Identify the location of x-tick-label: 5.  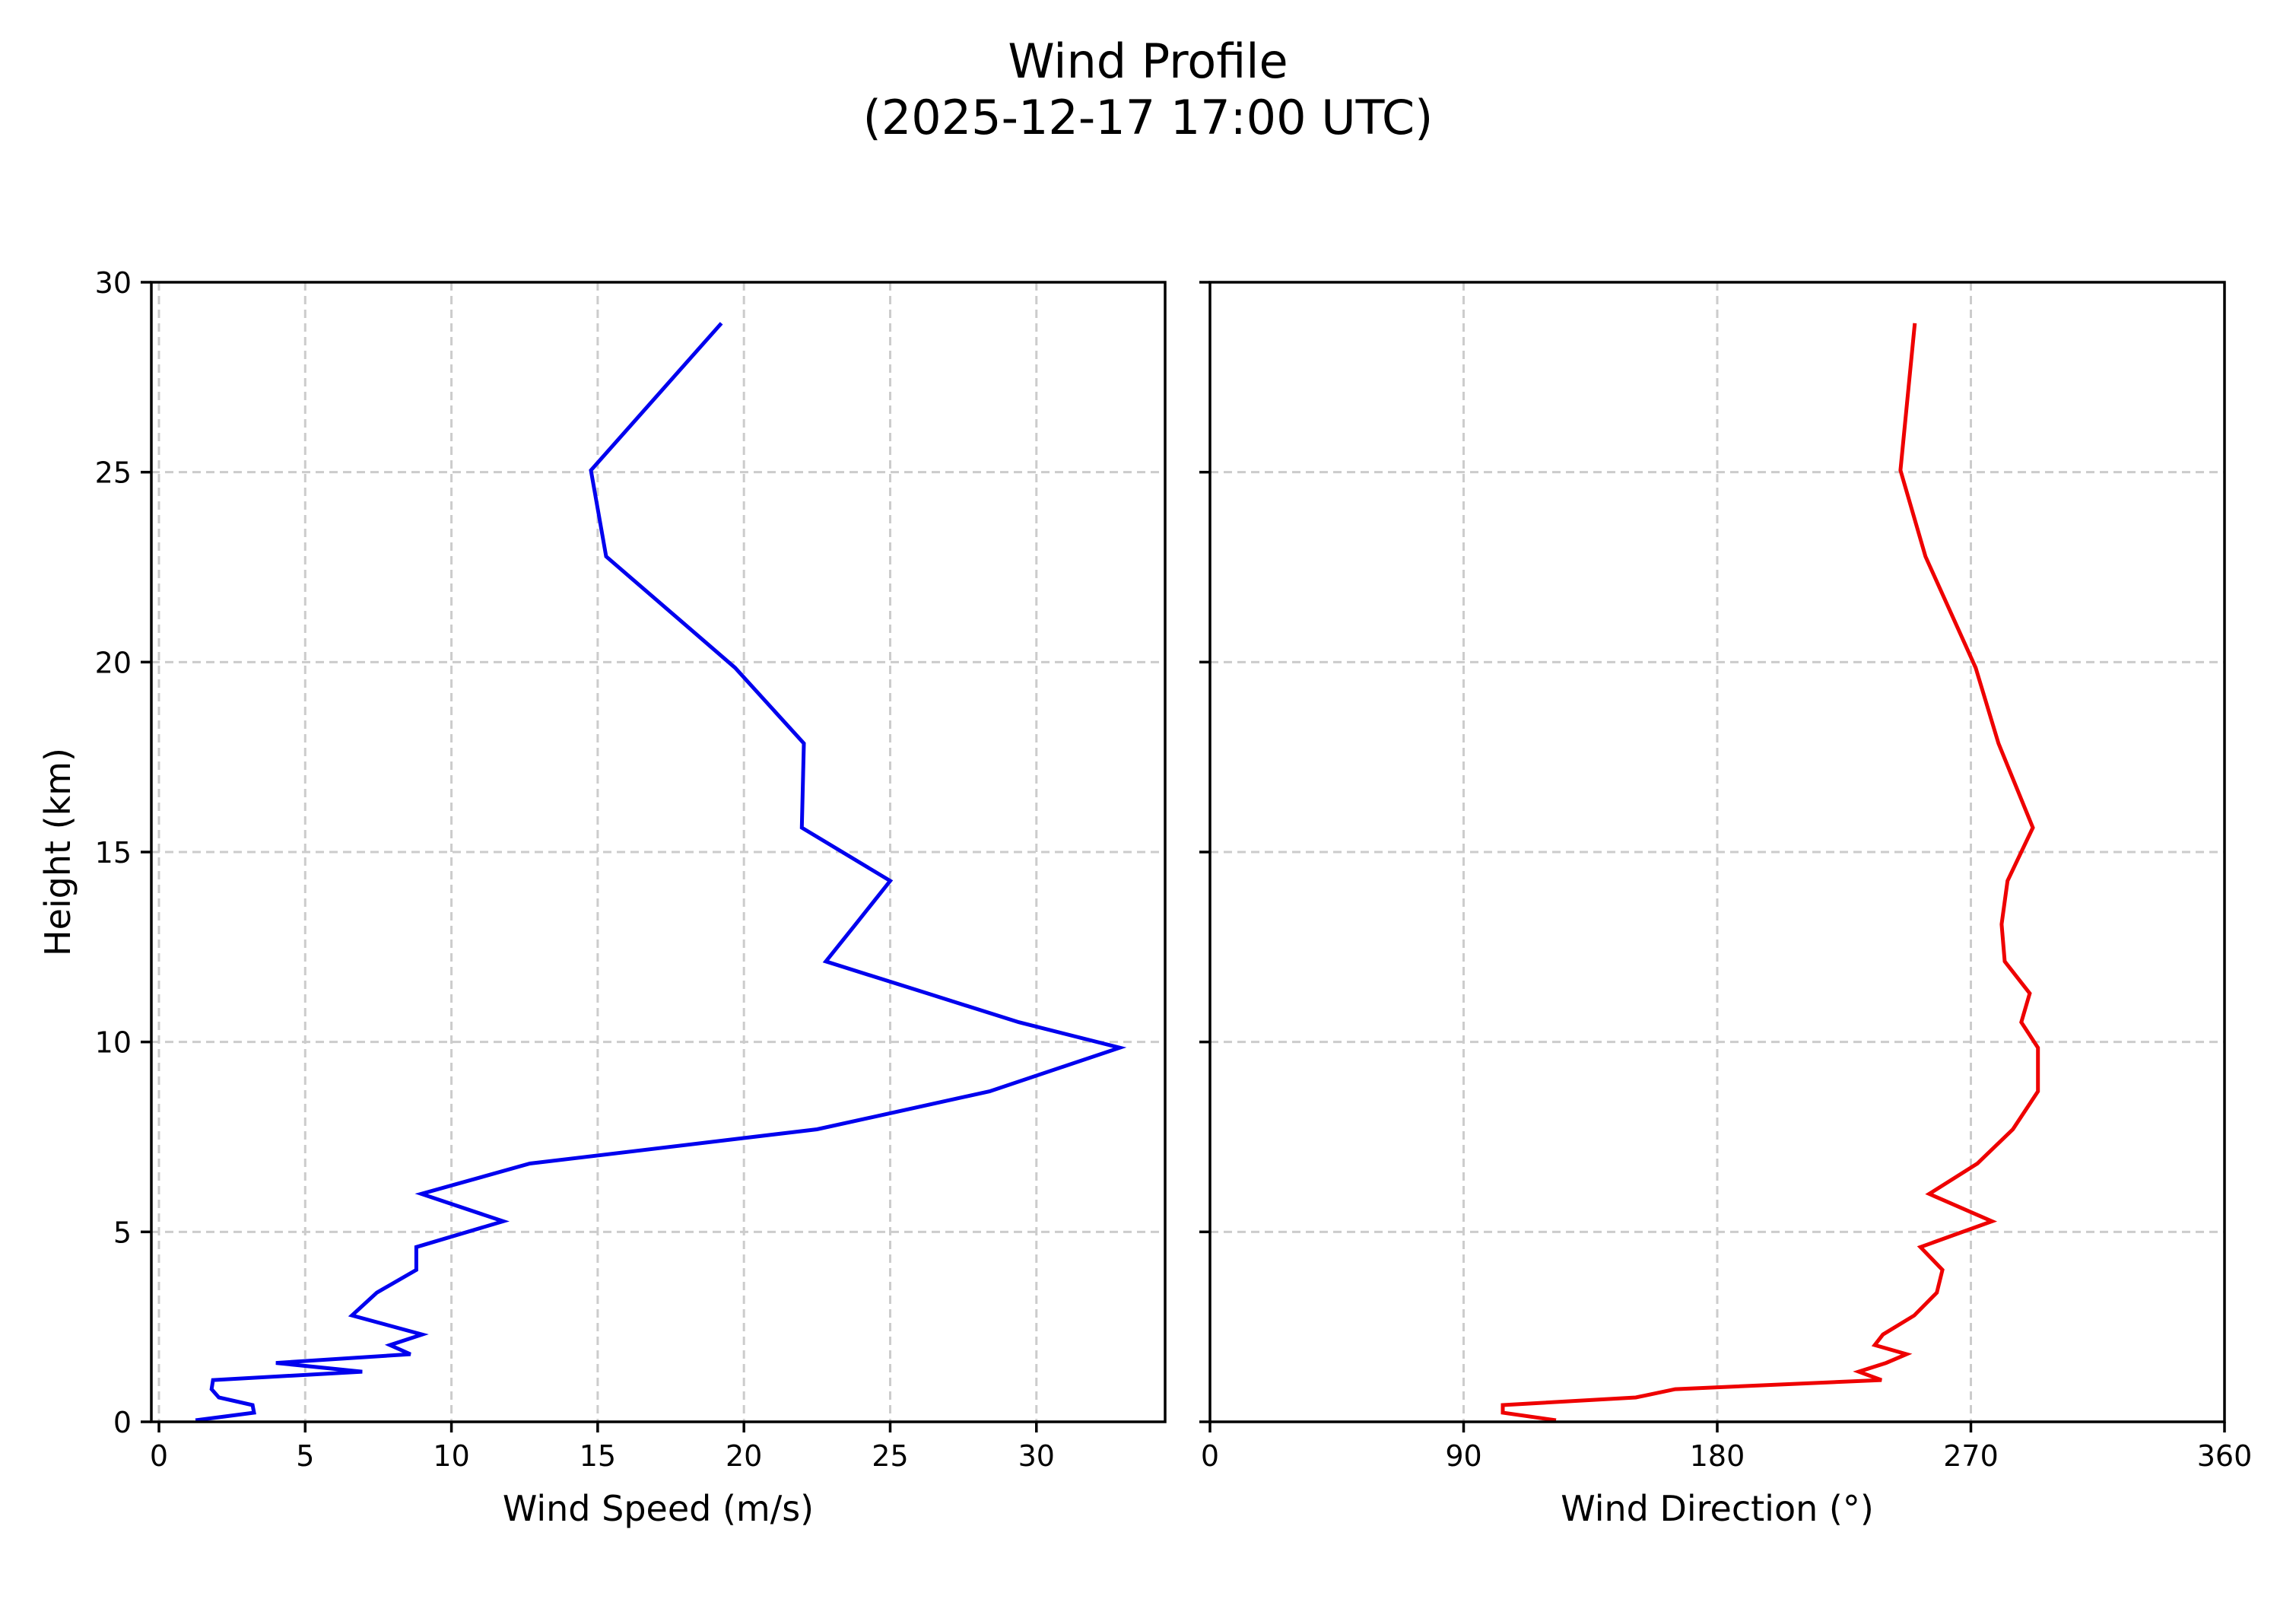
(305, 1456).